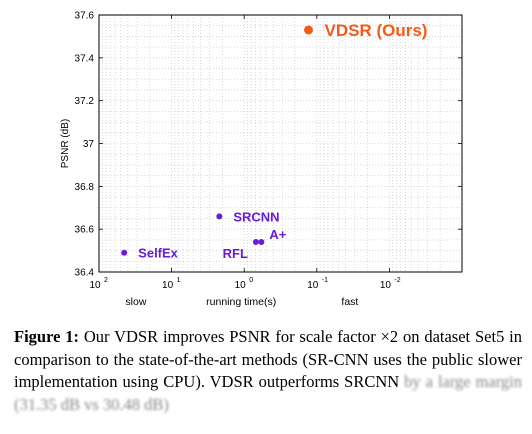 The image size is (532, 434). I want to click on x-tick-exponent: -1, so click(325, 280).